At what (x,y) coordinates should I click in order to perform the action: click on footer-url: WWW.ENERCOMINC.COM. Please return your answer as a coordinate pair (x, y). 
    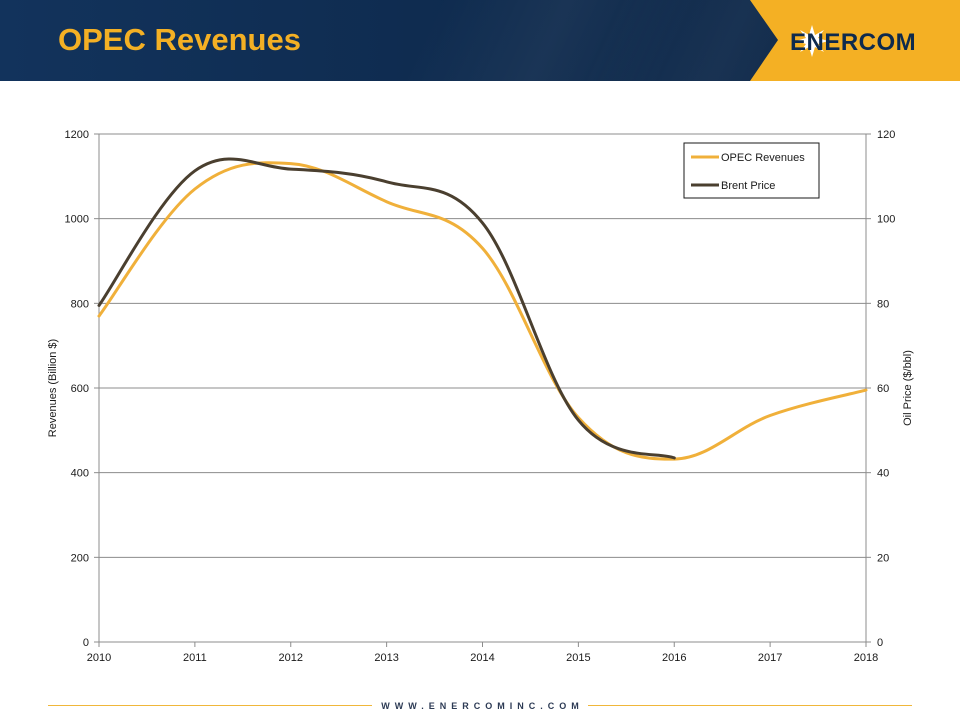
    Looking at the image, I should click on (480, 706).